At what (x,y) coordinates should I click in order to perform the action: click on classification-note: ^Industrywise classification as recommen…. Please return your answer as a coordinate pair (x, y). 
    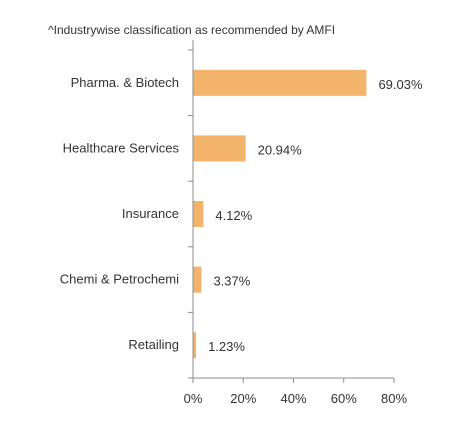
    Looking at the image, I should click on (191, 30).